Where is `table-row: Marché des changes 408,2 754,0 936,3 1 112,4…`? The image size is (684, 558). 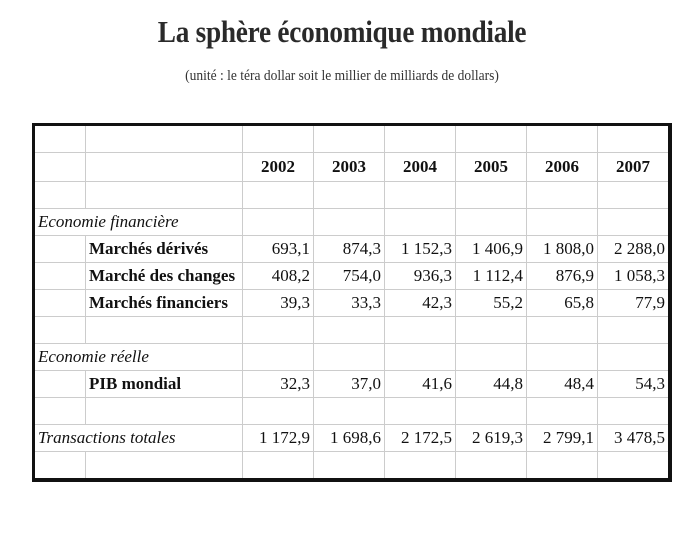 table-row: Marché des changes 408,2 754,0 936,3 1 112,4… is located at coordinates (352, 276).